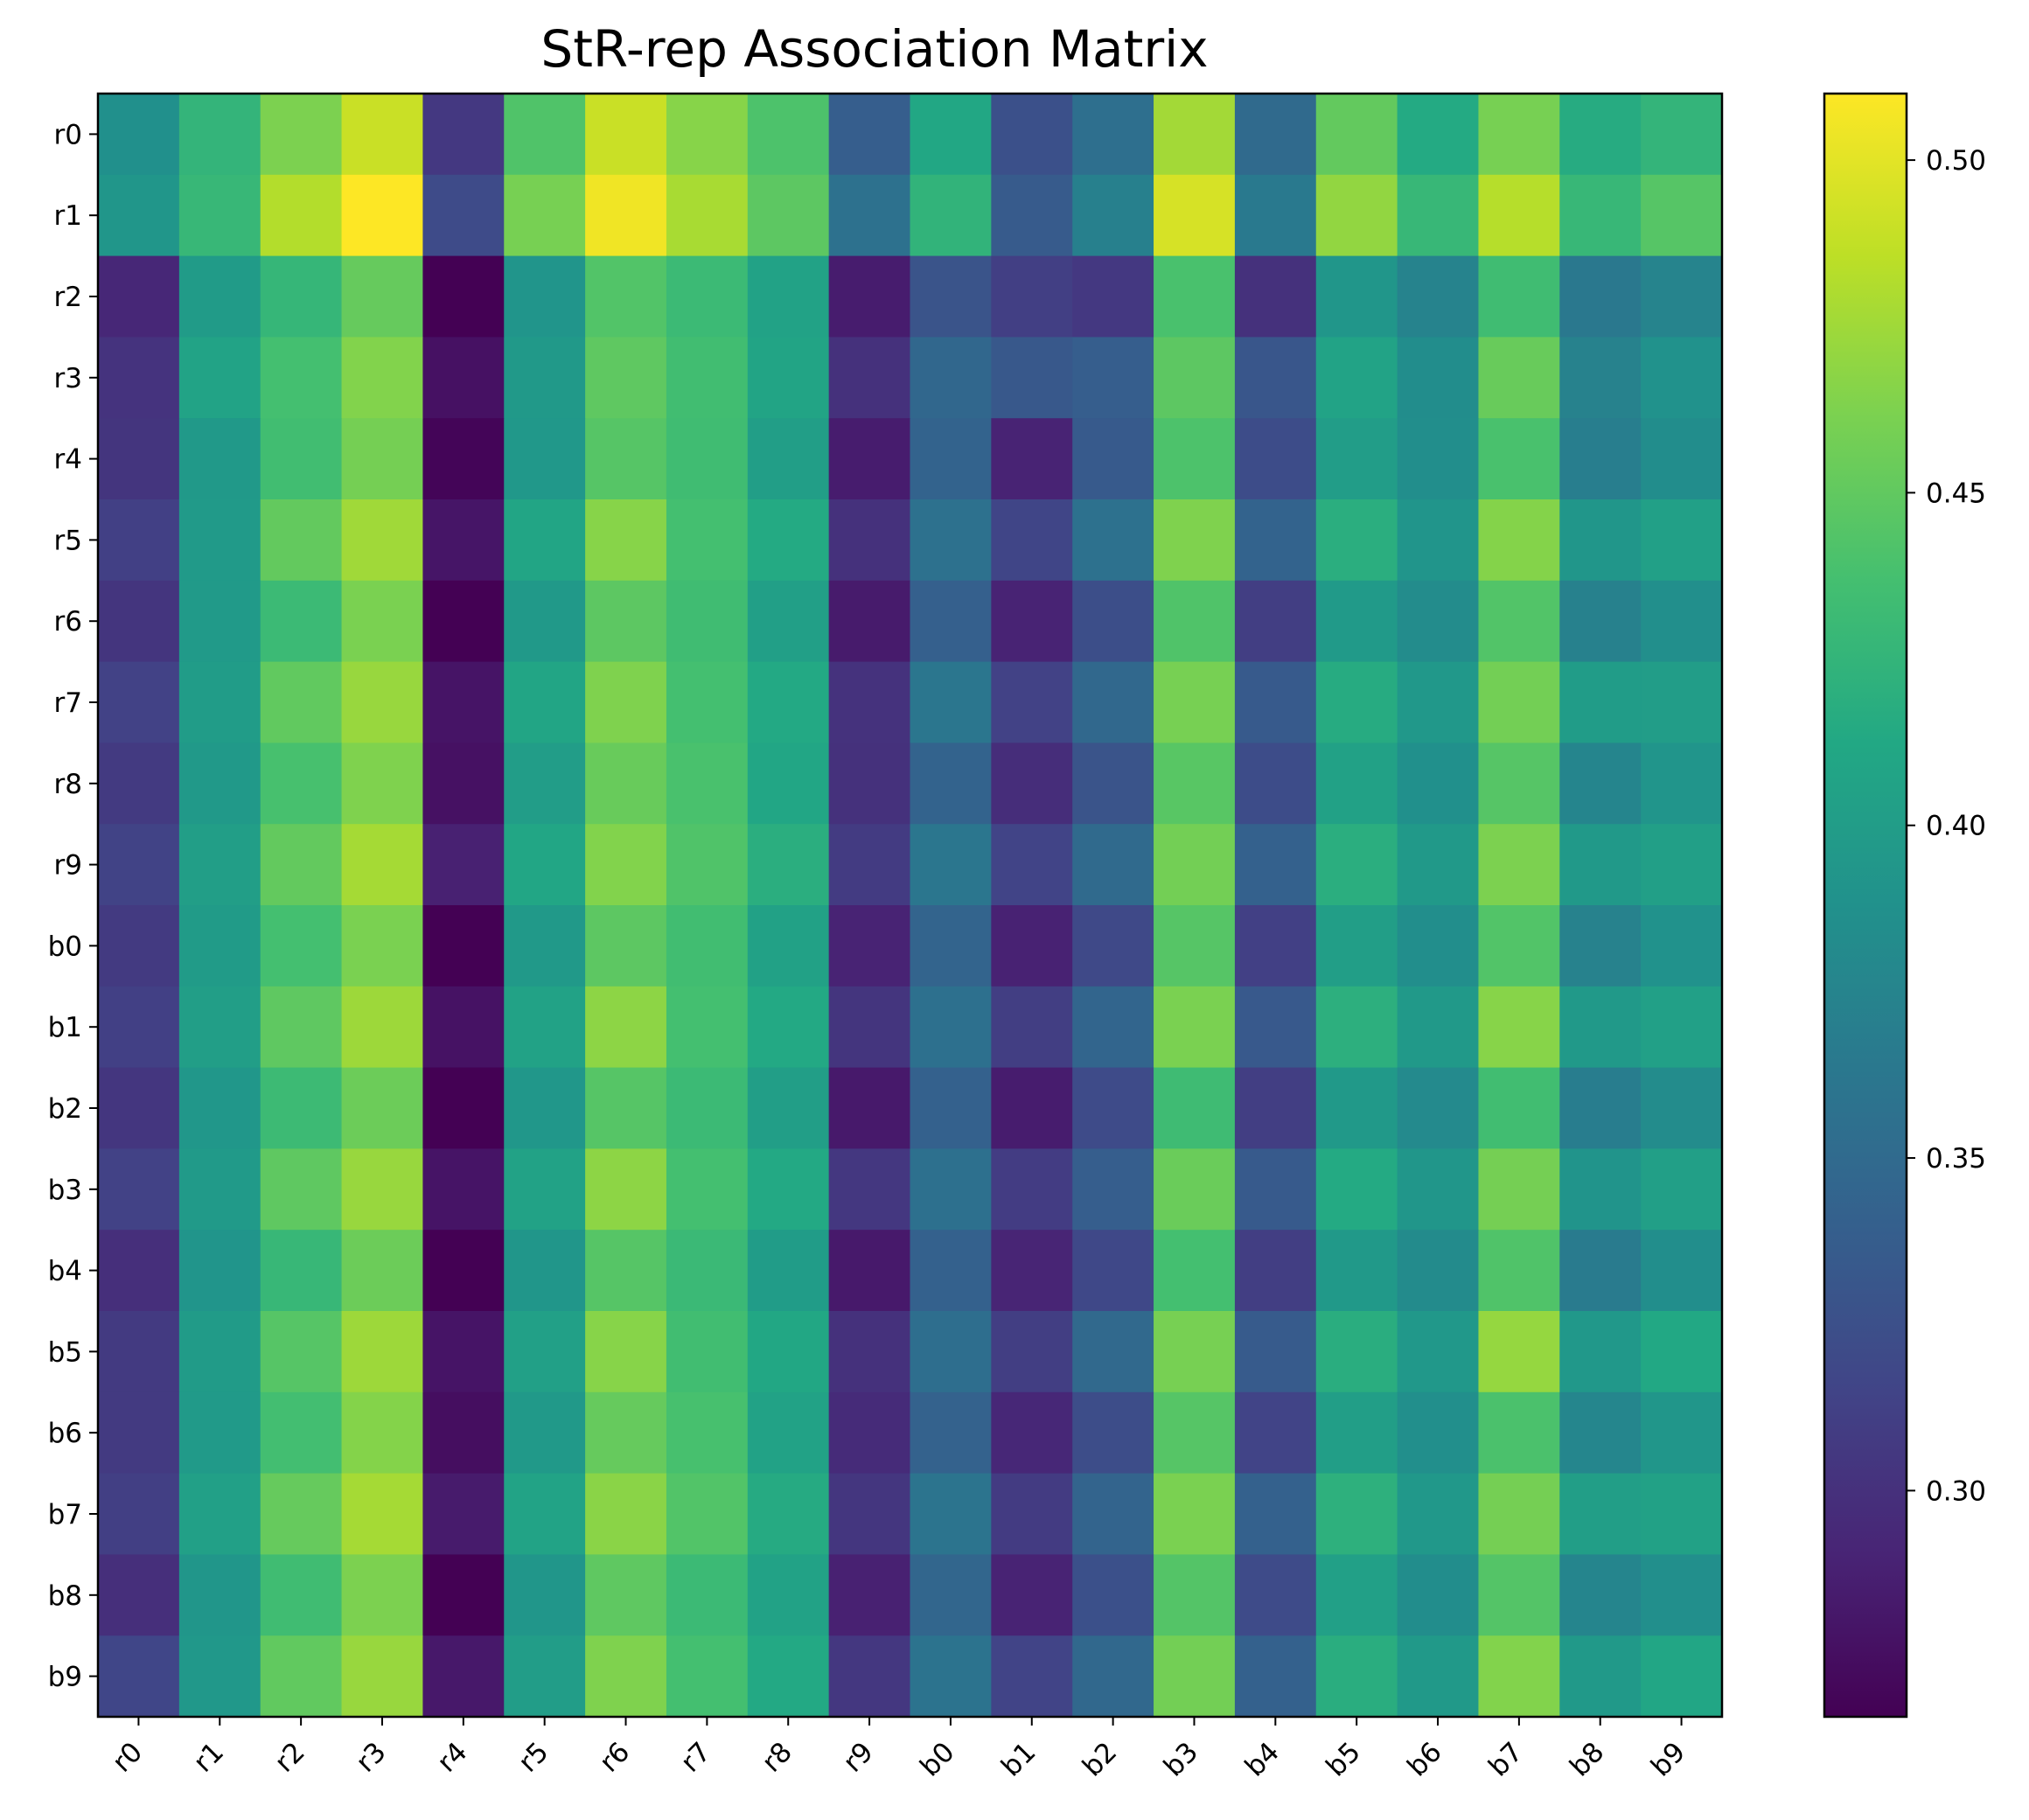 The image size is (2029, 1820). What do you see at coordinates (1275, 865) in the screenshot?
I see `heatmap-cell-r9-b4` at bounding box center [1275, 865].